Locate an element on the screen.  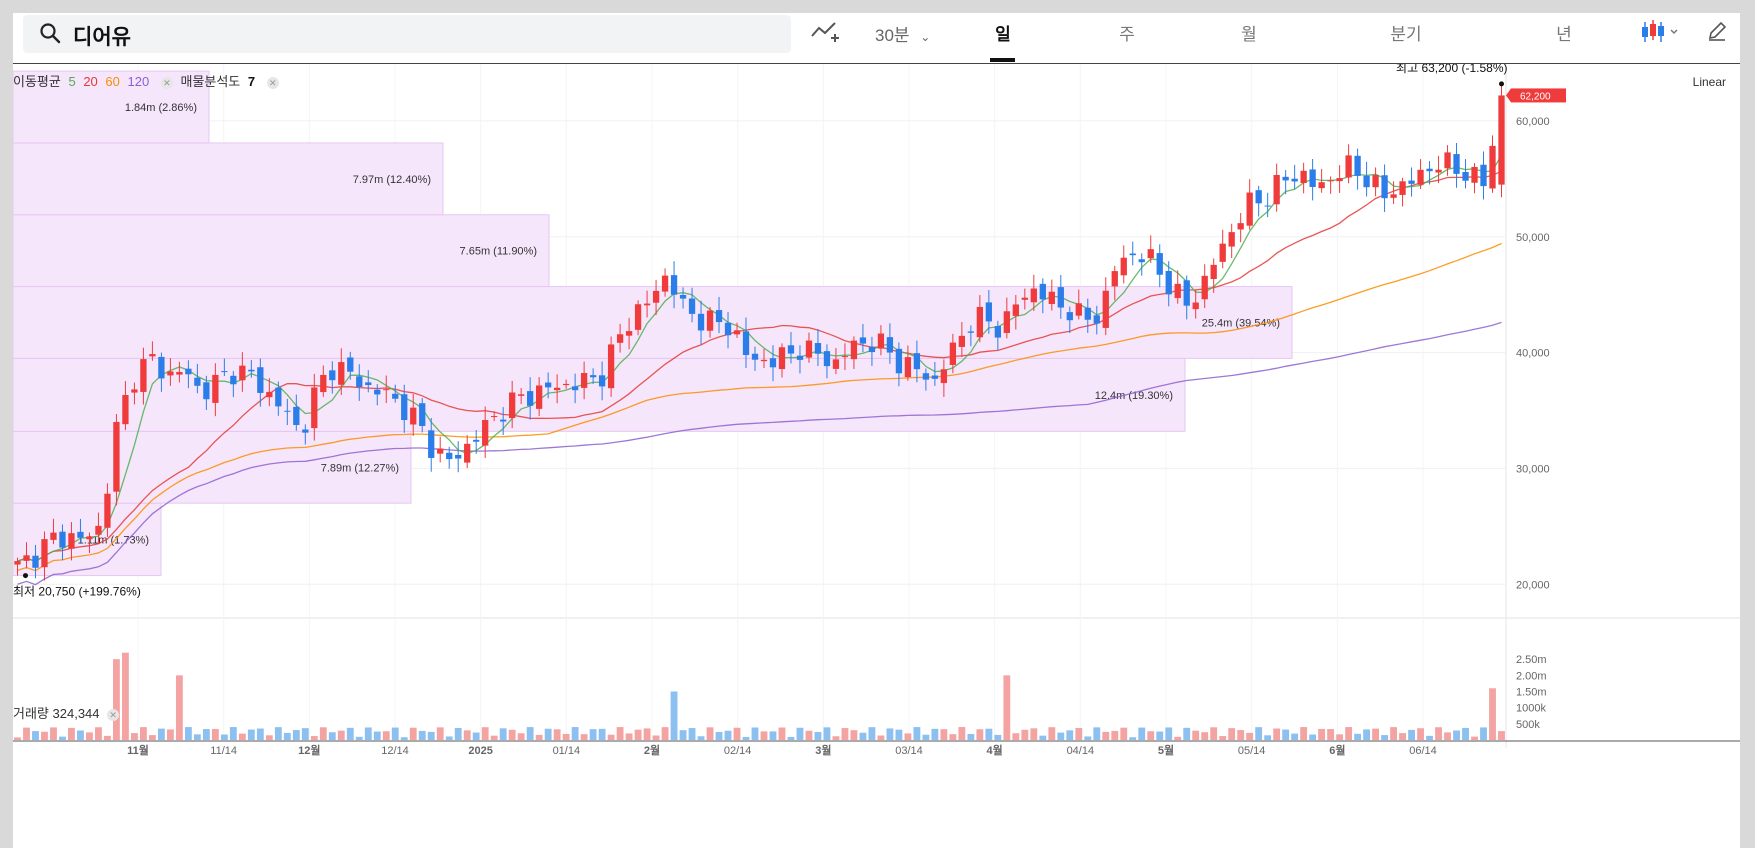
search-icon is located at coordinates (50, 35).